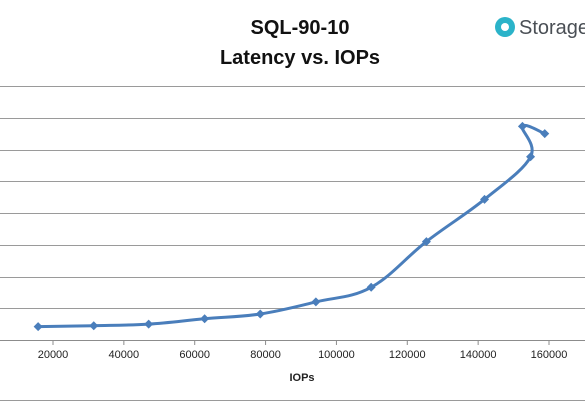 This screenshot has width=585, height=402. I want to click on x-tick-label: 140000, so click(478, 355).